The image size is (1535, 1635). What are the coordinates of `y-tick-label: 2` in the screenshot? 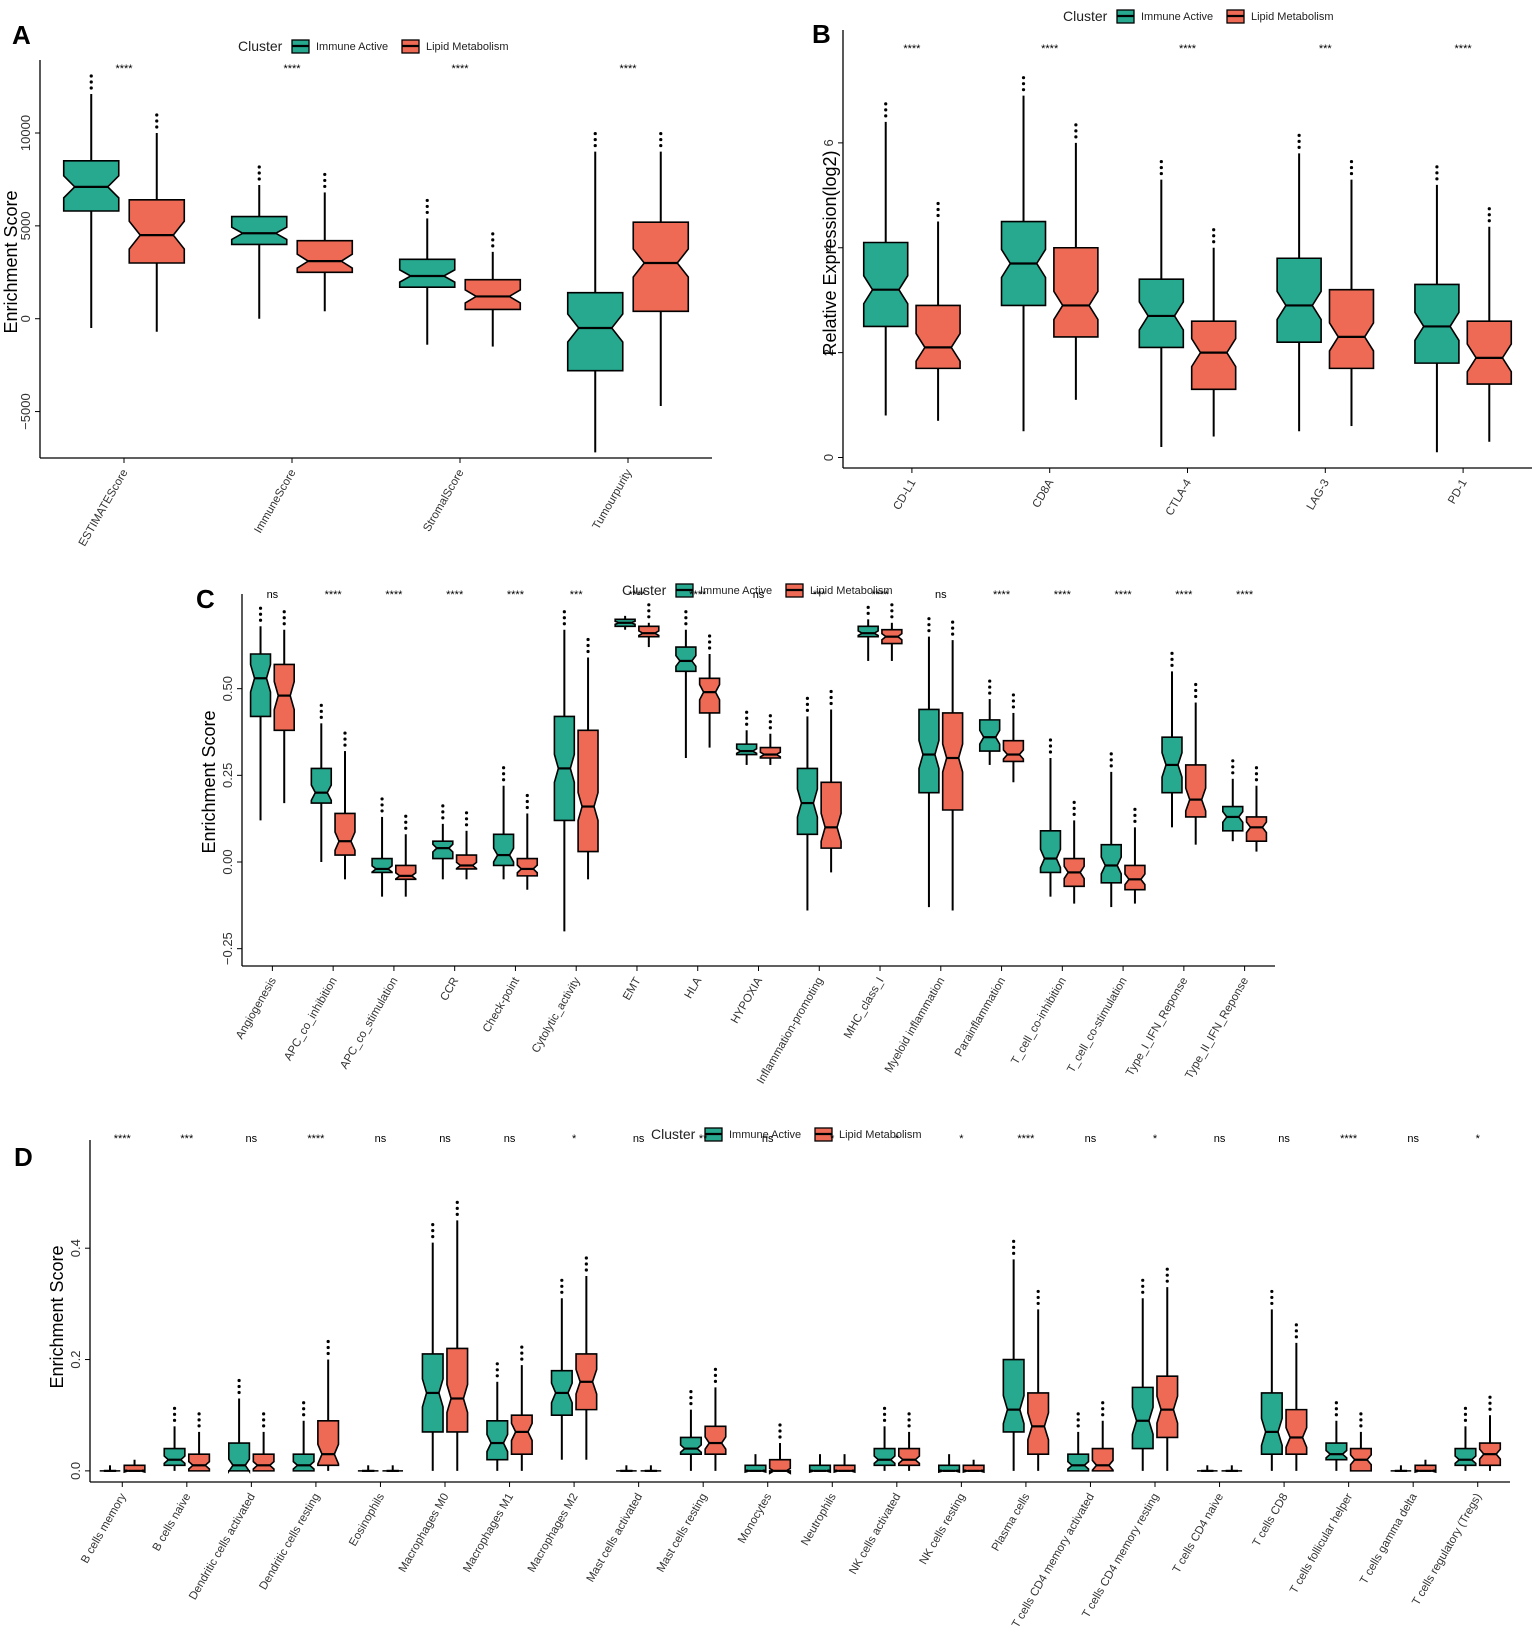 It's located at (828, 352).